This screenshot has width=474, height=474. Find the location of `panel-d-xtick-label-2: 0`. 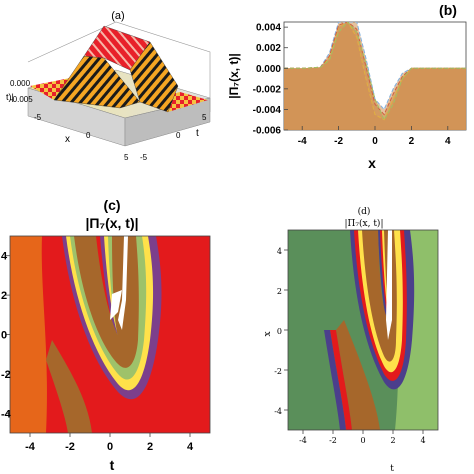

panel-d-xtick-label-2: 0 is located at coordinates (362, 440).